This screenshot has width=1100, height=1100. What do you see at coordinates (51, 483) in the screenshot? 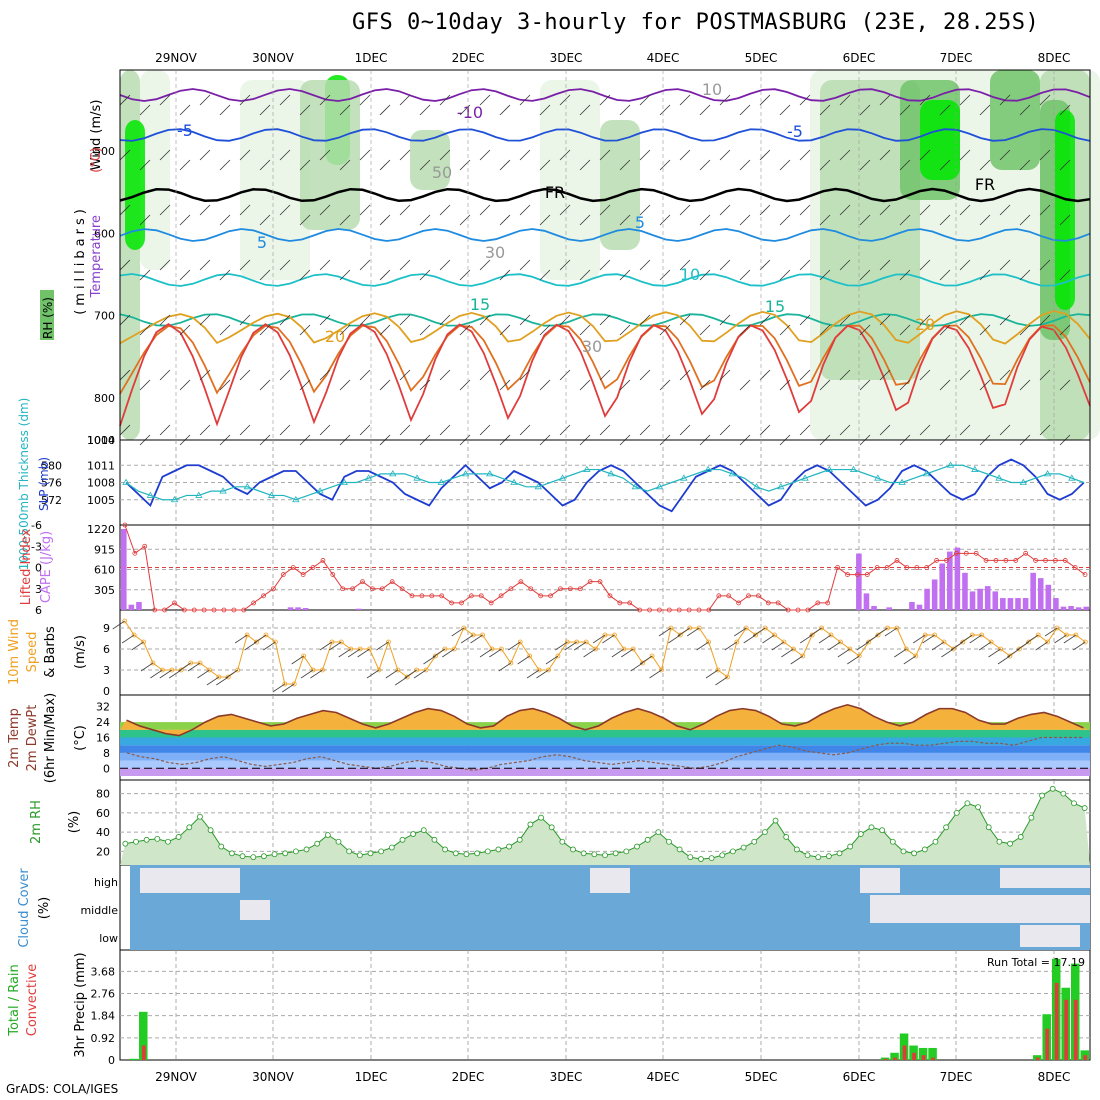
I see `thickness-ytick-576: 576` at bounding box center [51, 483].